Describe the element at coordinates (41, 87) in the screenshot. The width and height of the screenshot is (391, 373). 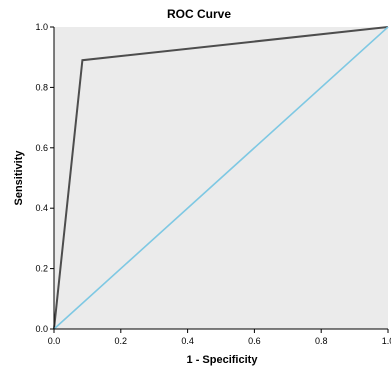
I see `y-tick-label: 0.8` at that location.